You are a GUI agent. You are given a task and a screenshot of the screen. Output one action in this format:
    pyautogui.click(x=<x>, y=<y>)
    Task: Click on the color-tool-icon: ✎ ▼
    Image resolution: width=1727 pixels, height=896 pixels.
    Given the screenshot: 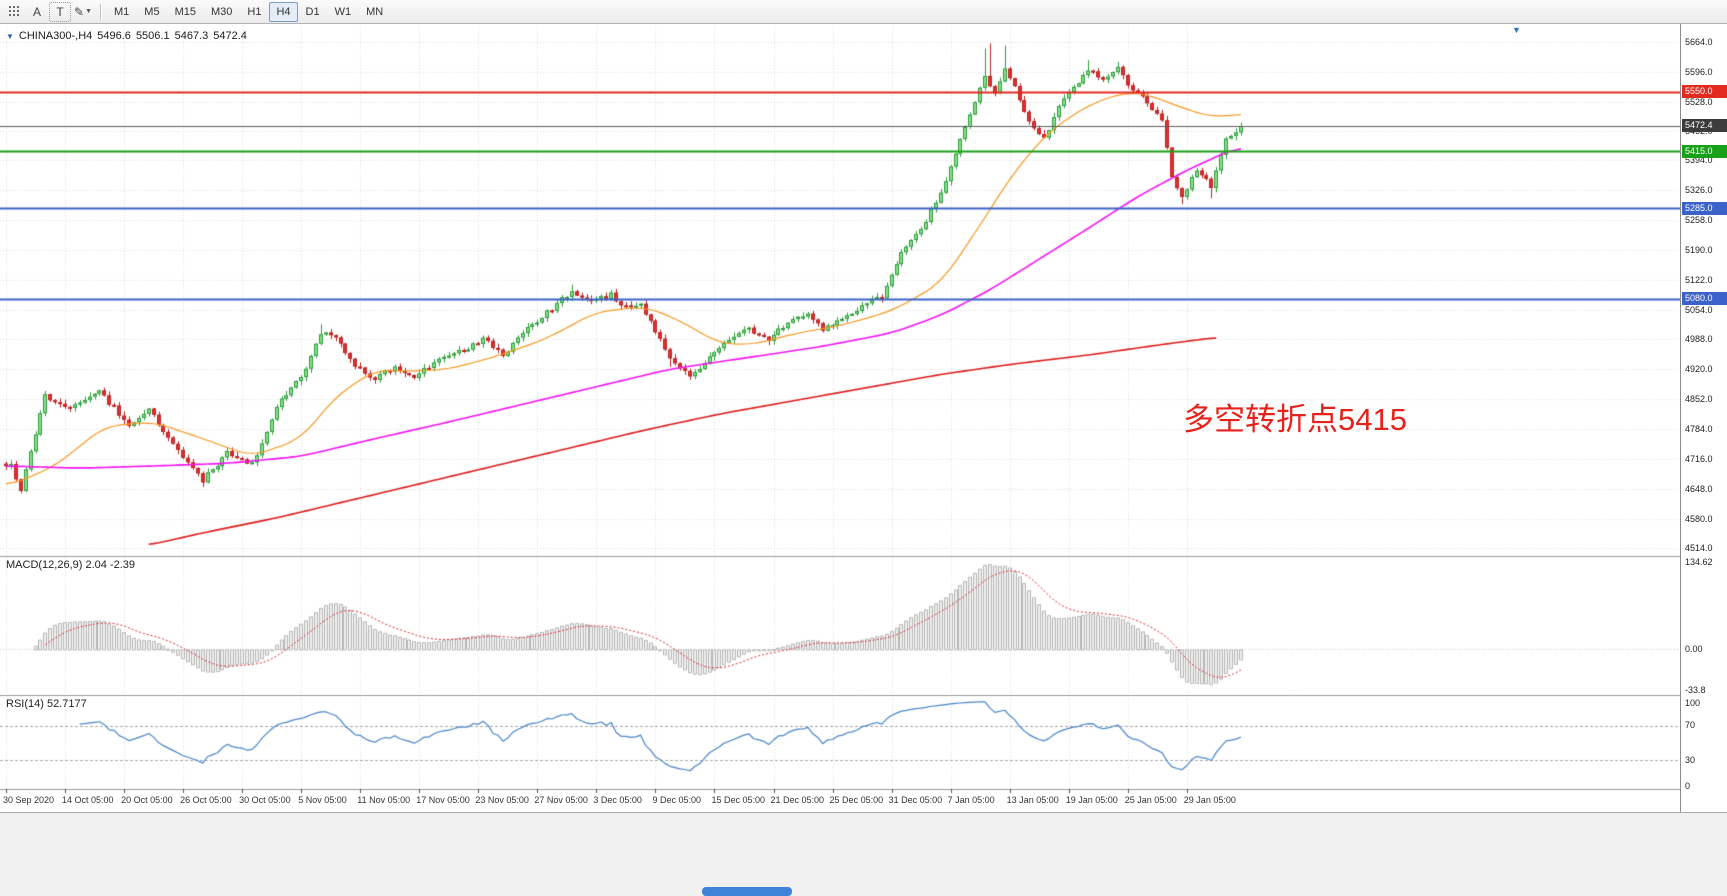 What is the action you would take?
    pyautogui.click(x=83, y=12)
    